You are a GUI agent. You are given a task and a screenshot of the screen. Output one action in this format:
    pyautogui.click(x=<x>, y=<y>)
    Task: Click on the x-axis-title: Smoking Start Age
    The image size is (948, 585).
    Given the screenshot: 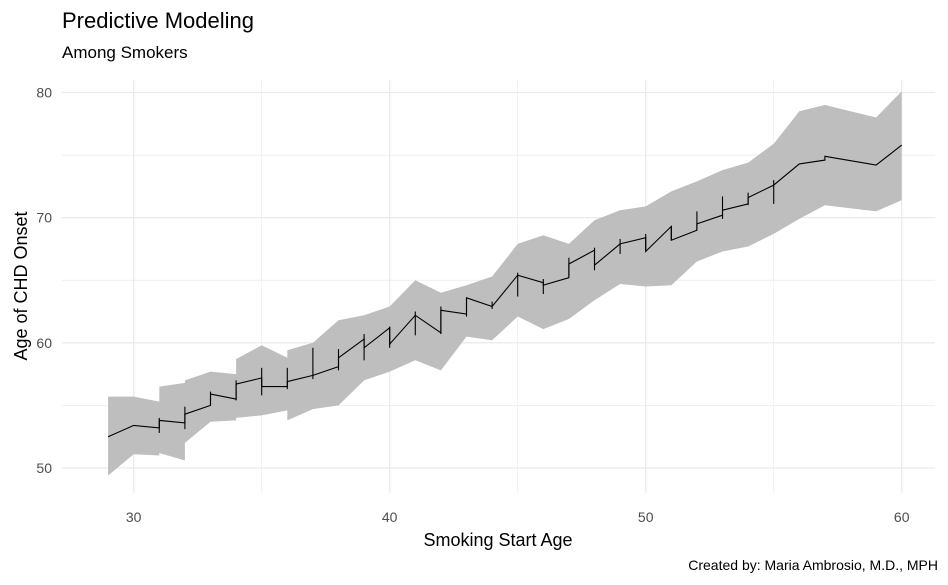 What is the action you would take?
    pyautogui.click(x=497, y=540)
    